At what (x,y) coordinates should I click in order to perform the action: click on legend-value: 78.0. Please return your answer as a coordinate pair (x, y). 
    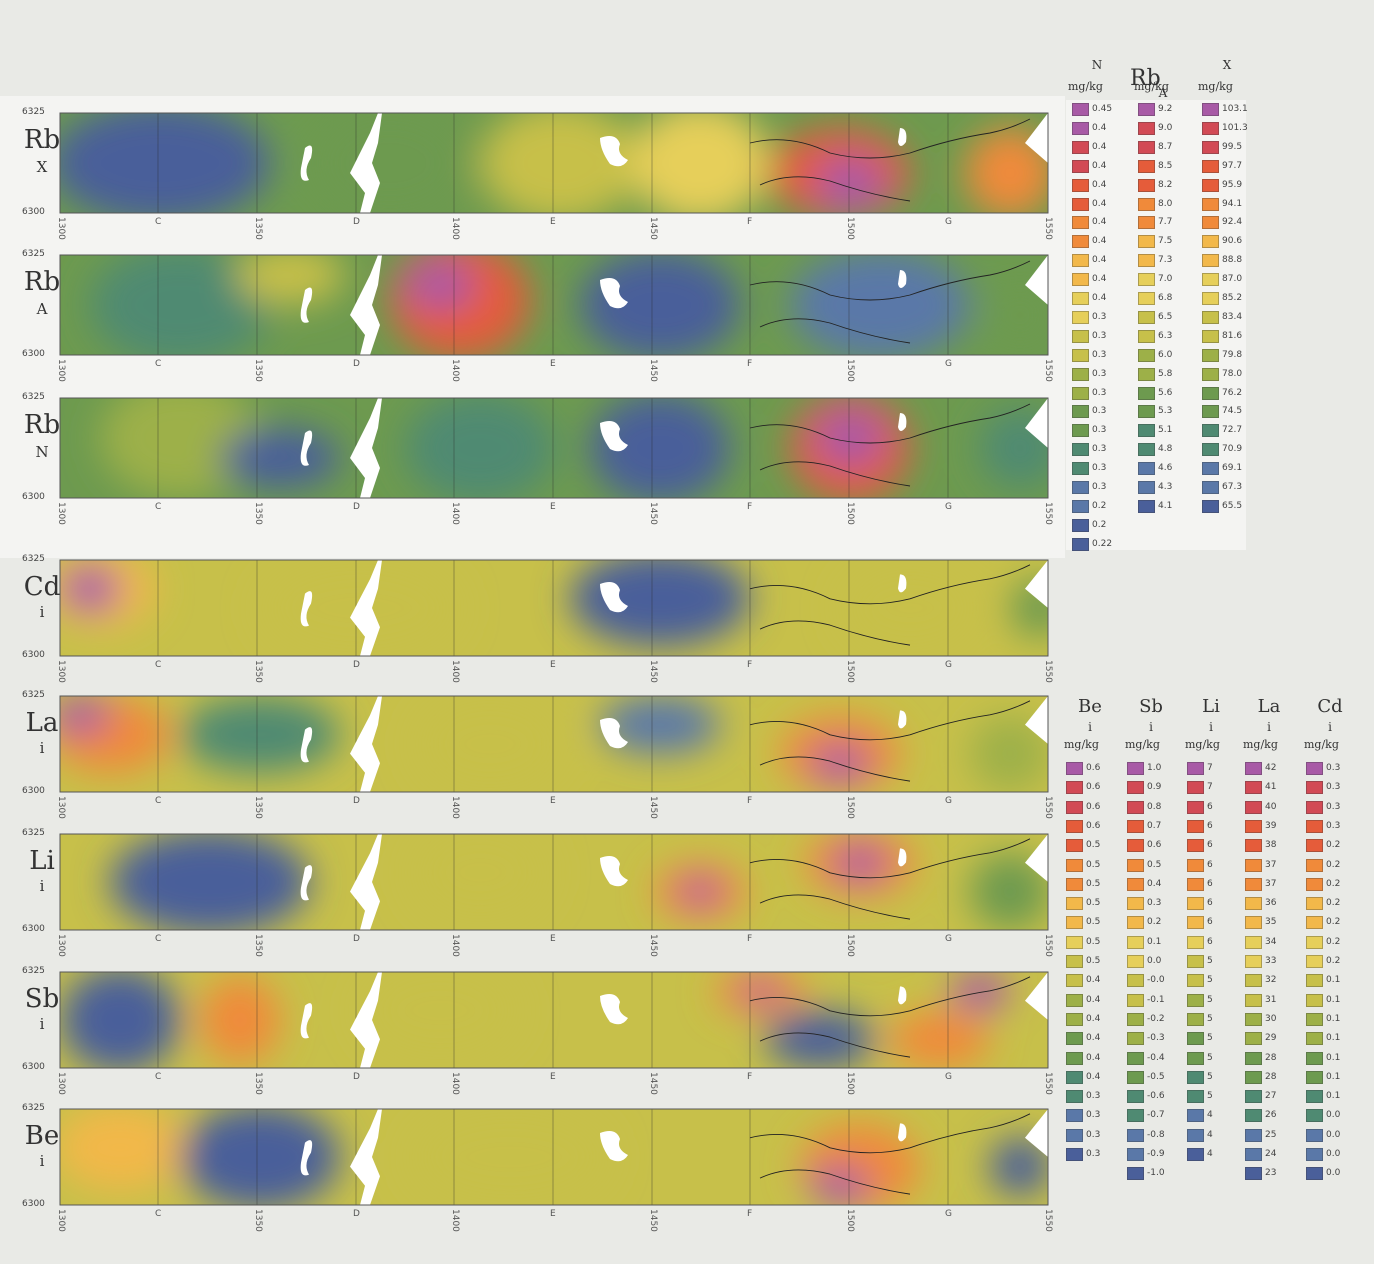
    Looking at the image, I should click on (1232, 373).